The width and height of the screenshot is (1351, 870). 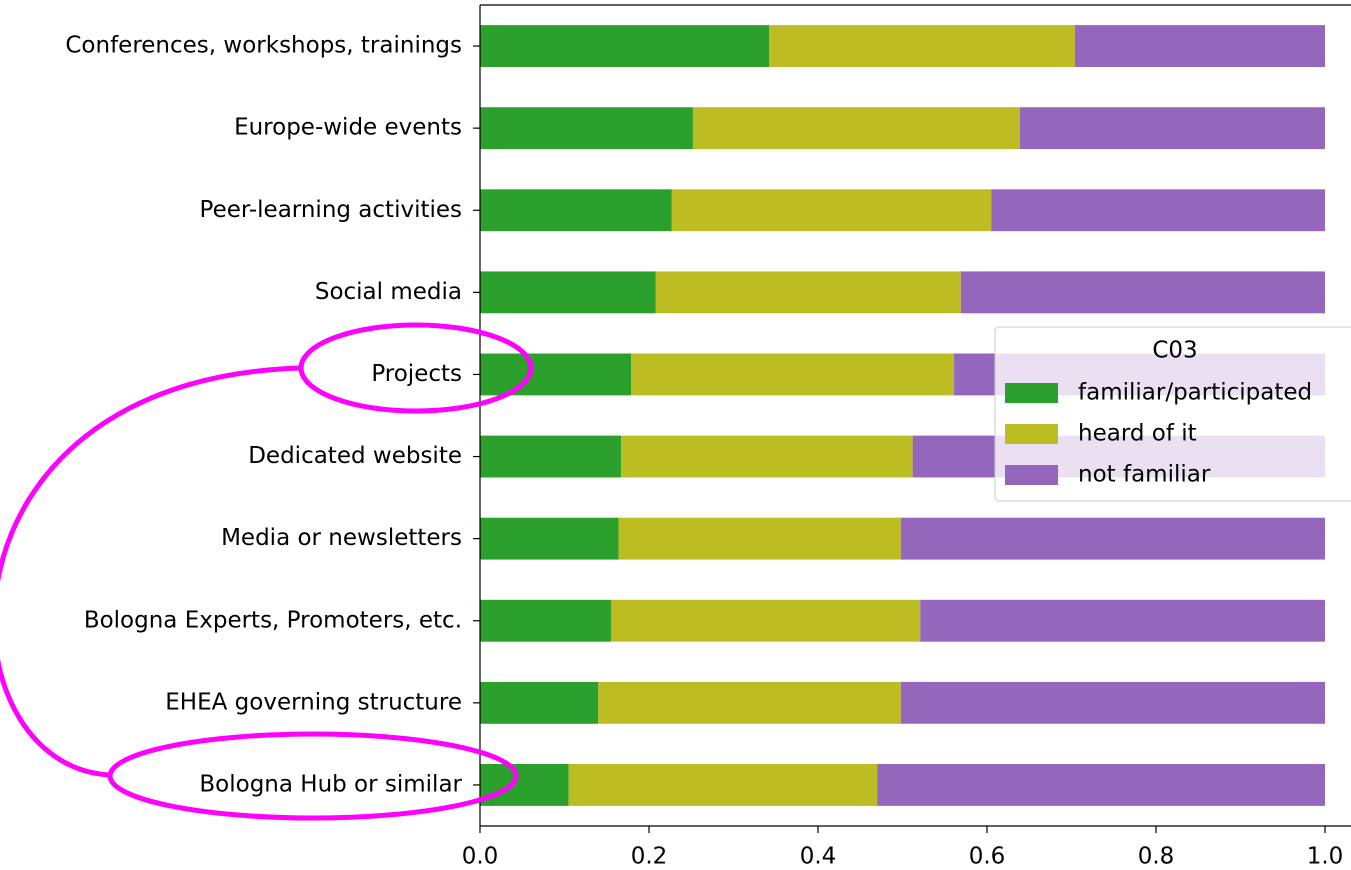 What do you see at coordinates (355, 456) in the screenshot?
I see `y-tick-label: Dedicated website` at bounding box center [355, 456].